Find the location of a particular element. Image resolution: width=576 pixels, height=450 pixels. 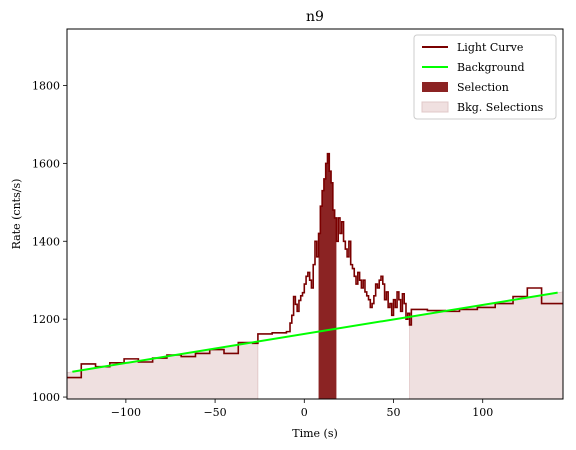

y-tick-label: 1400 is located at coordinates (46, 241).